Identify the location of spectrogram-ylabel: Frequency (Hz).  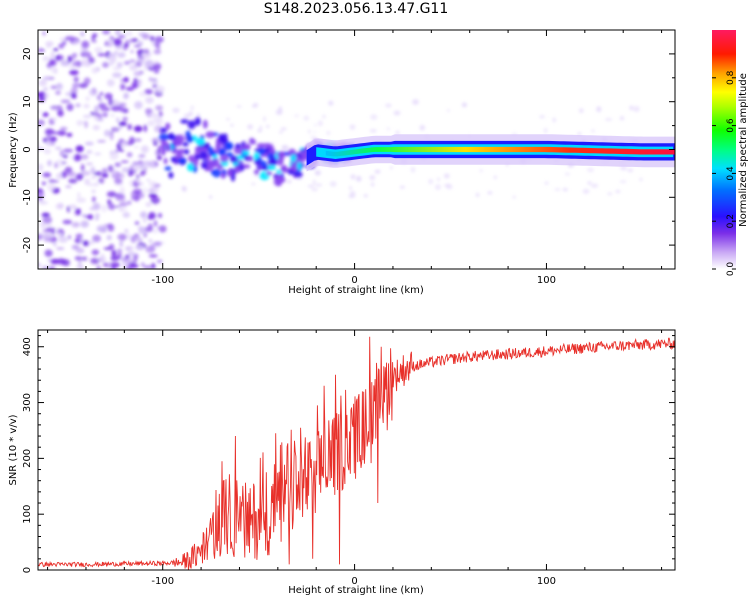
(13, 150).